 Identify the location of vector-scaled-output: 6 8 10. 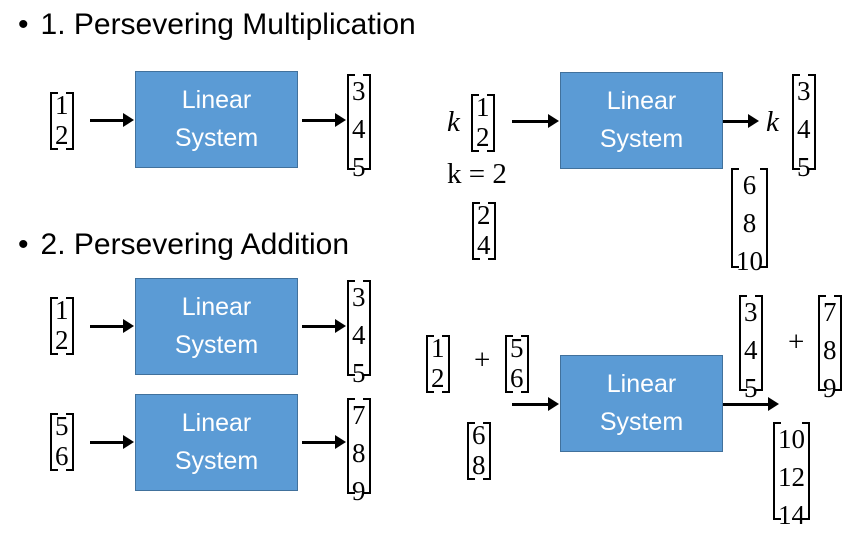
(749, 221).